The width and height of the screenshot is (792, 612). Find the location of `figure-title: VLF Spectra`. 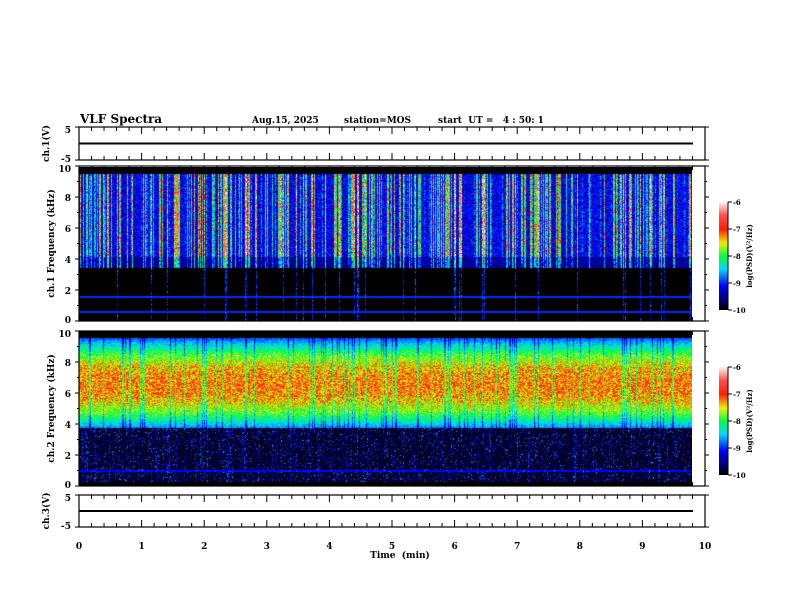

figure-title: VLF Spectra is located at coordinates (120, 119).